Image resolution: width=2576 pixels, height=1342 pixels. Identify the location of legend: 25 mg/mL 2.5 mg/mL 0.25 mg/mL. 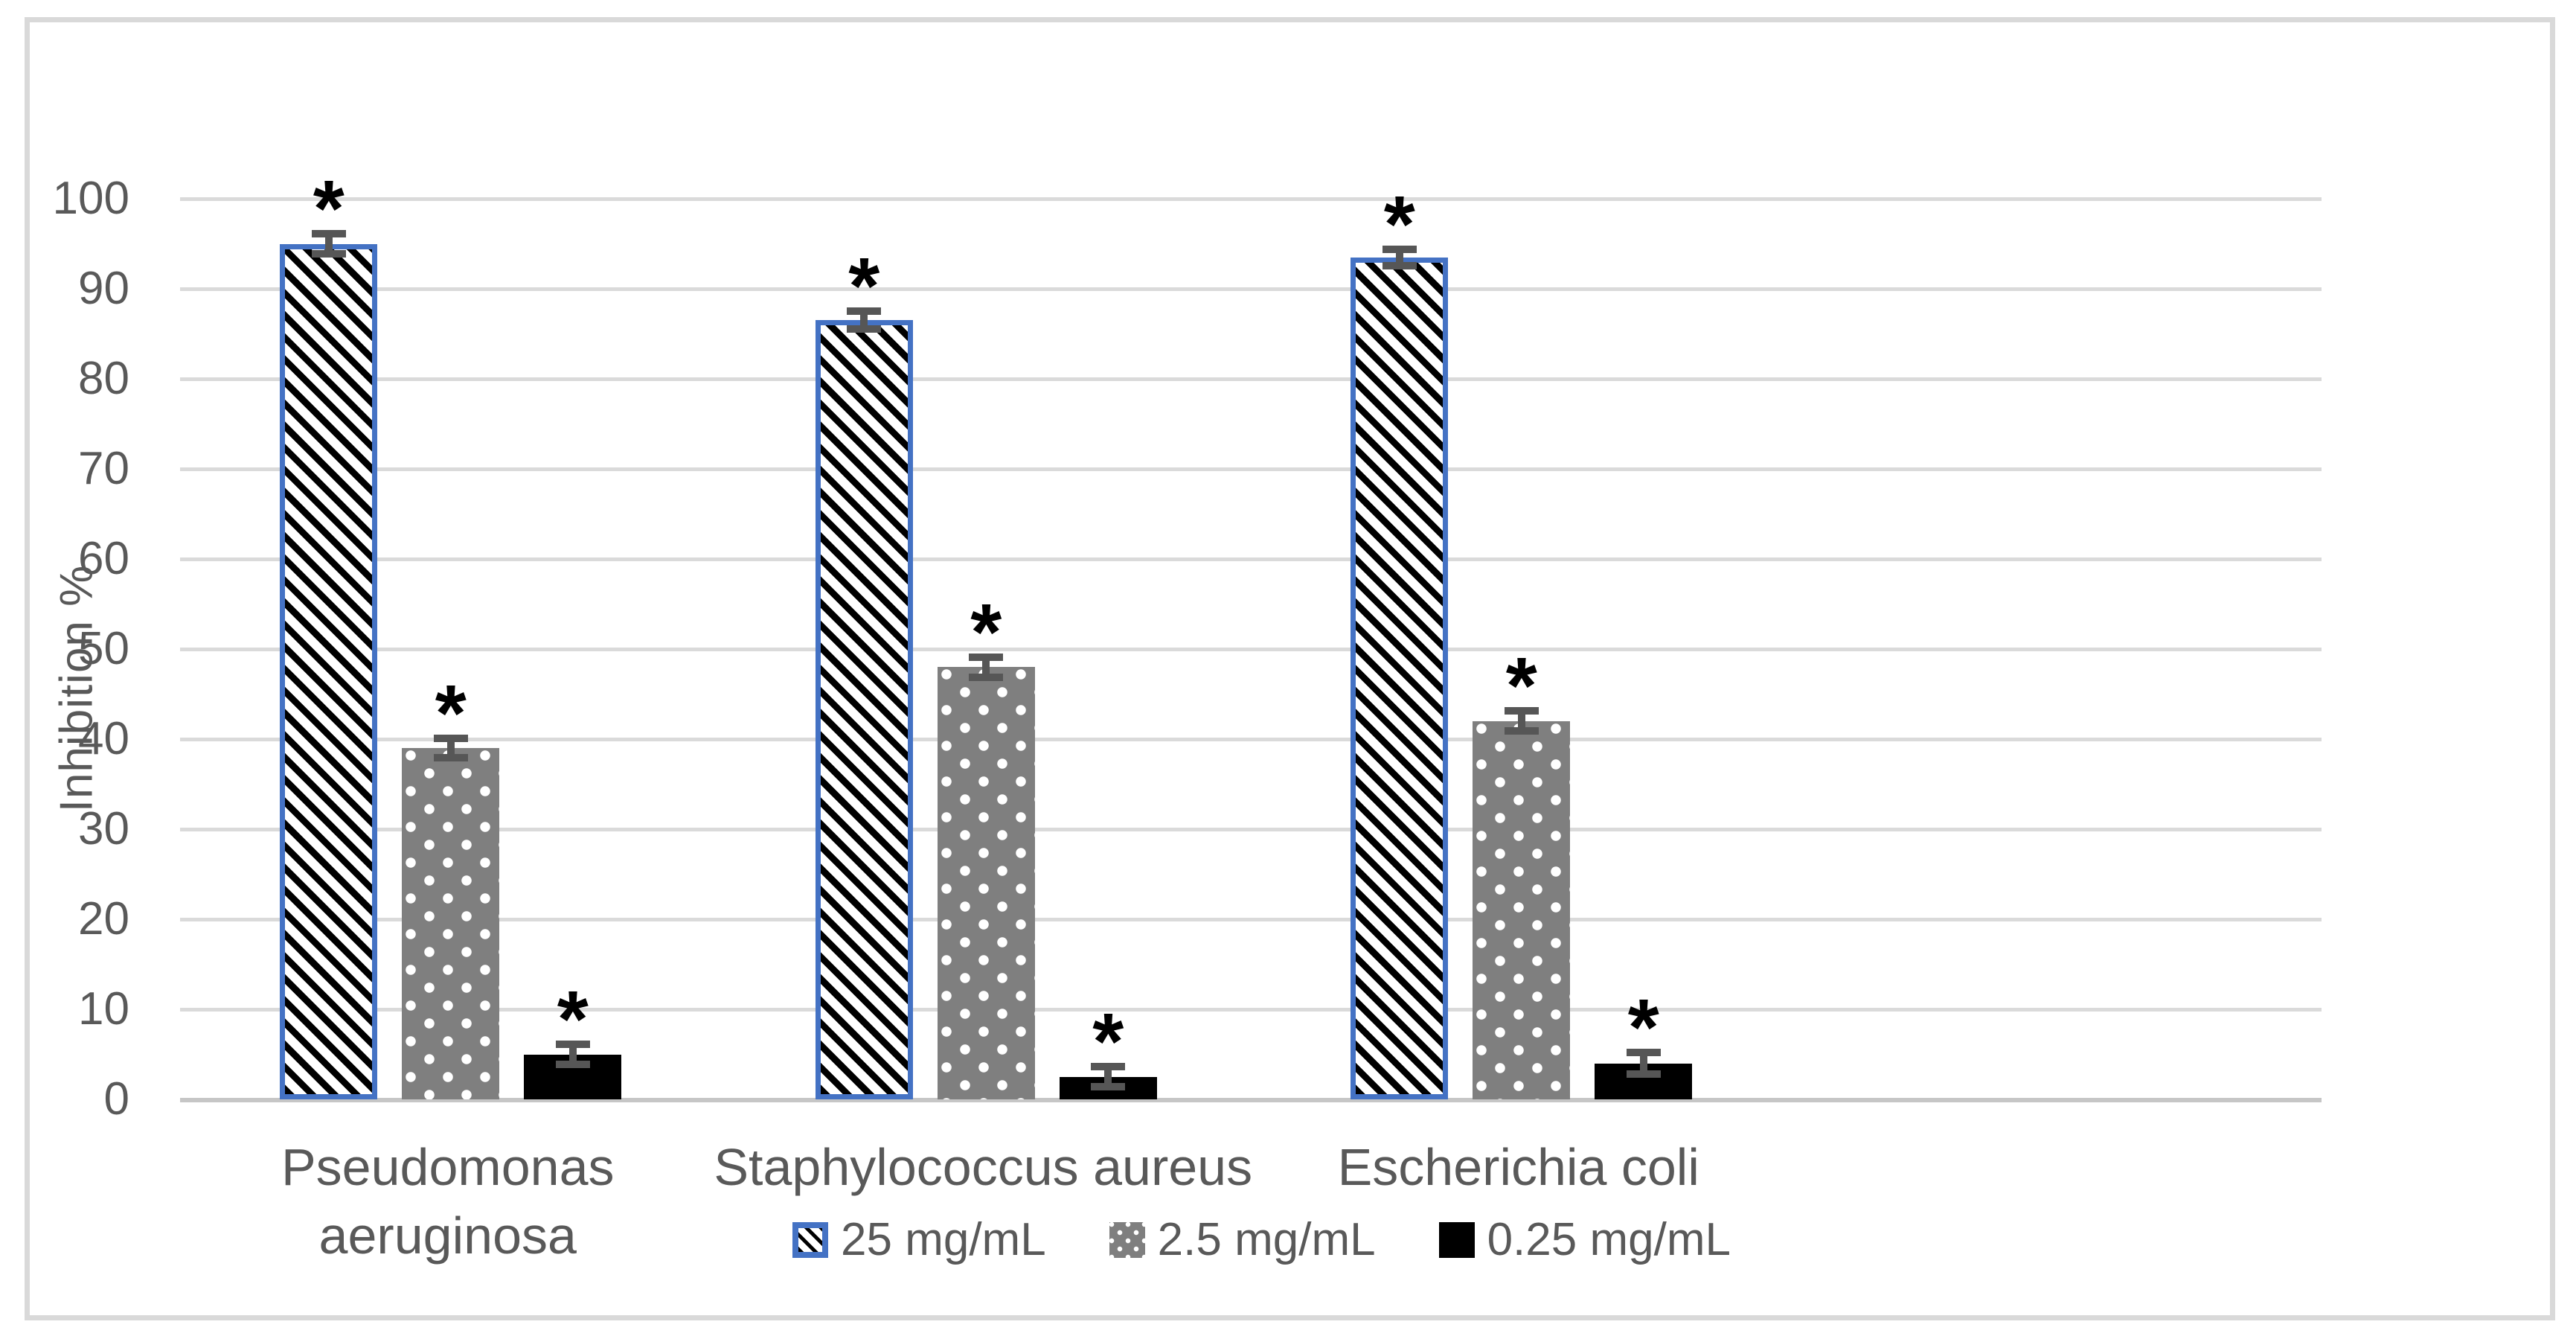
(1262, 1239).